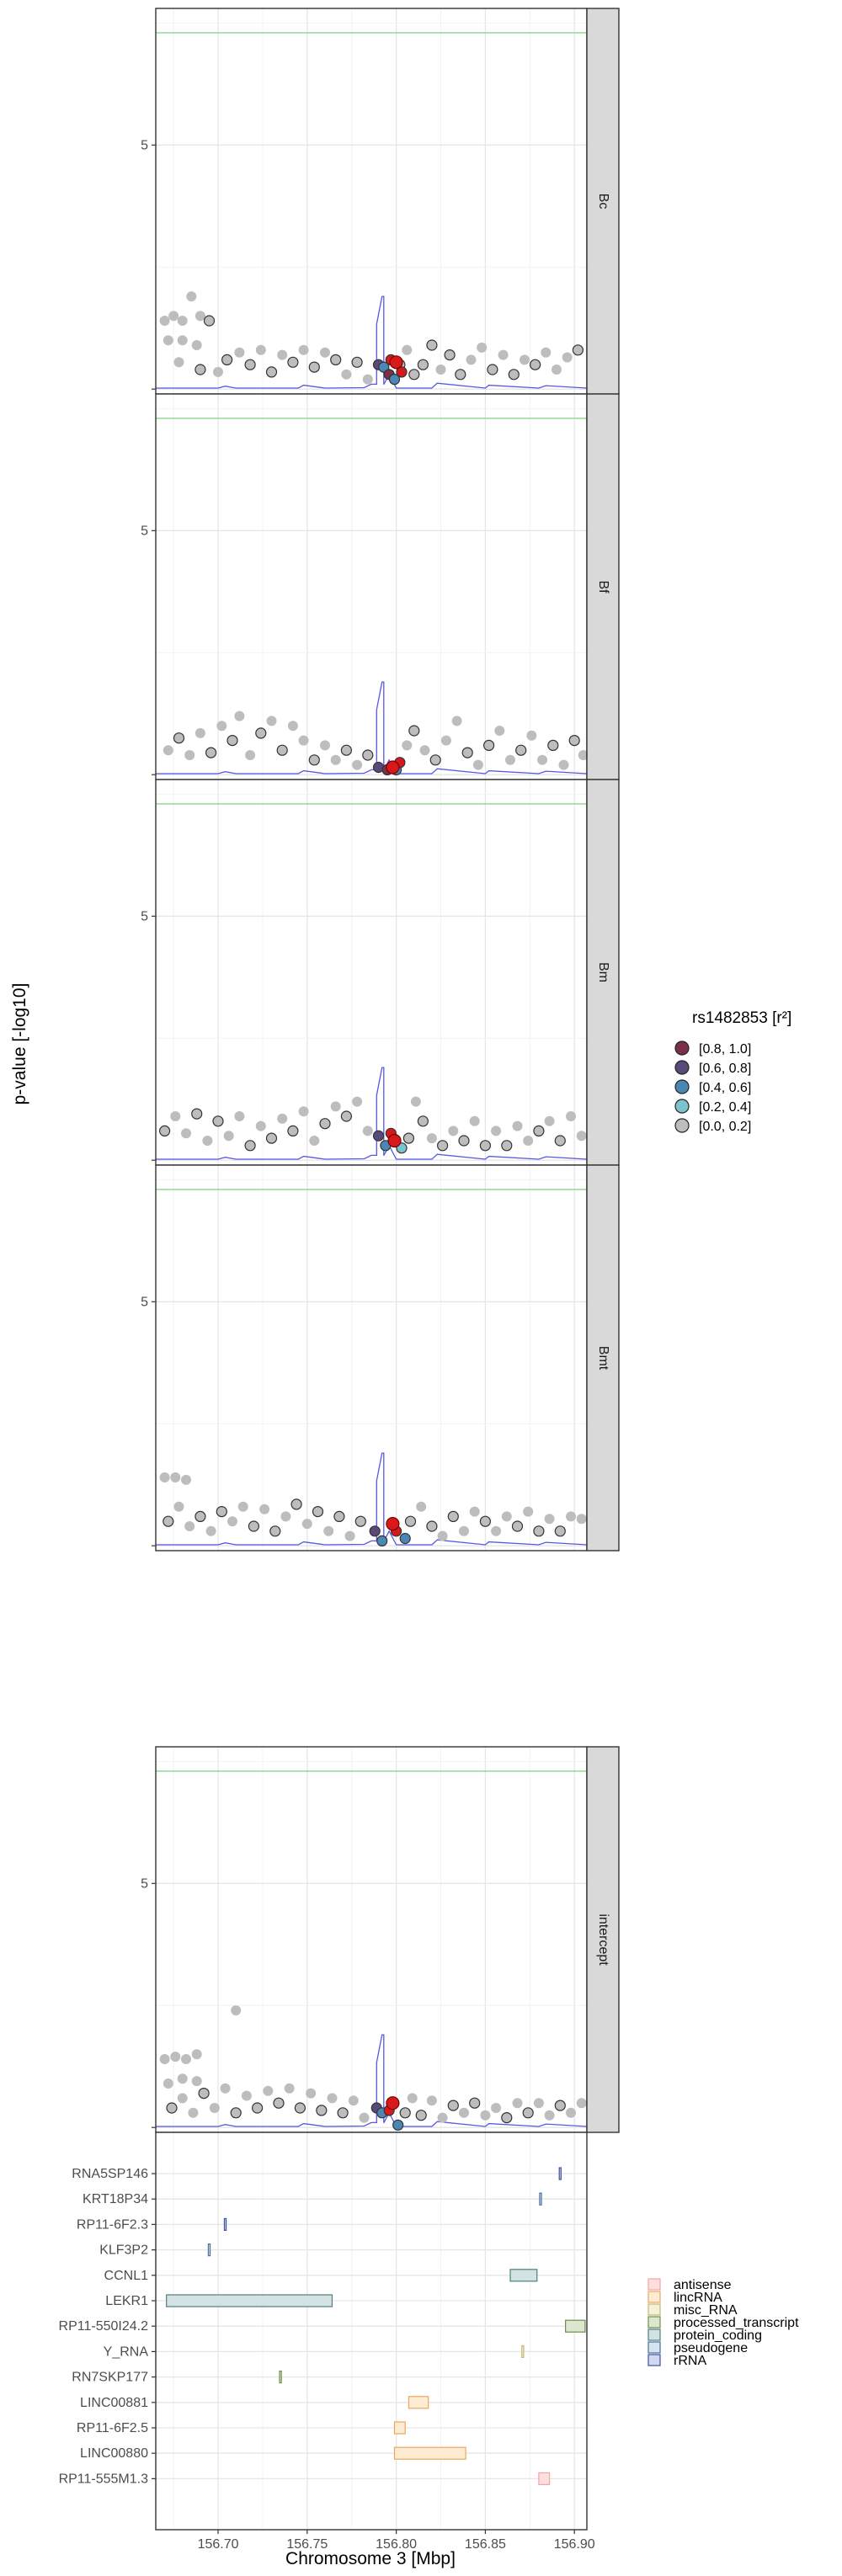 The height and width of the screenshot is (2576, 842). What do you see at coordinates (114, 2453) in the screenshot?
I see `gene-label: LINC00880` at bounding box center [114, 2453].